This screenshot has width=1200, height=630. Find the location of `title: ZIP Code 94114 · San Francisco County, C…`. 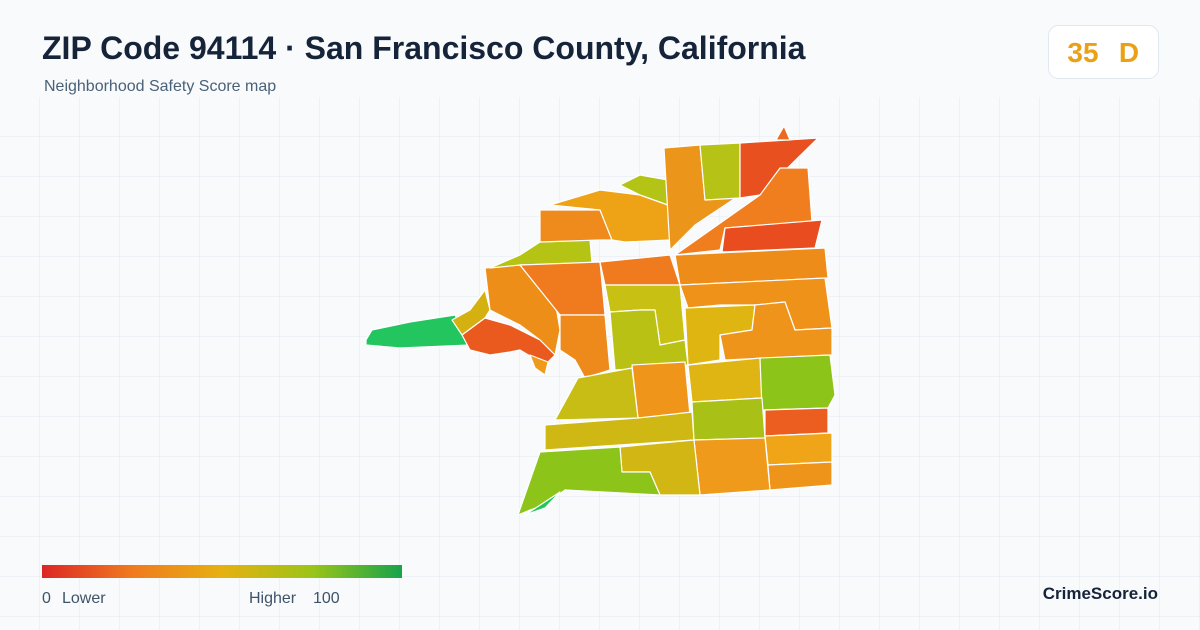

title: ZIP Code 94114 · San Francisco County, C… is located at coordinates (424, 48).